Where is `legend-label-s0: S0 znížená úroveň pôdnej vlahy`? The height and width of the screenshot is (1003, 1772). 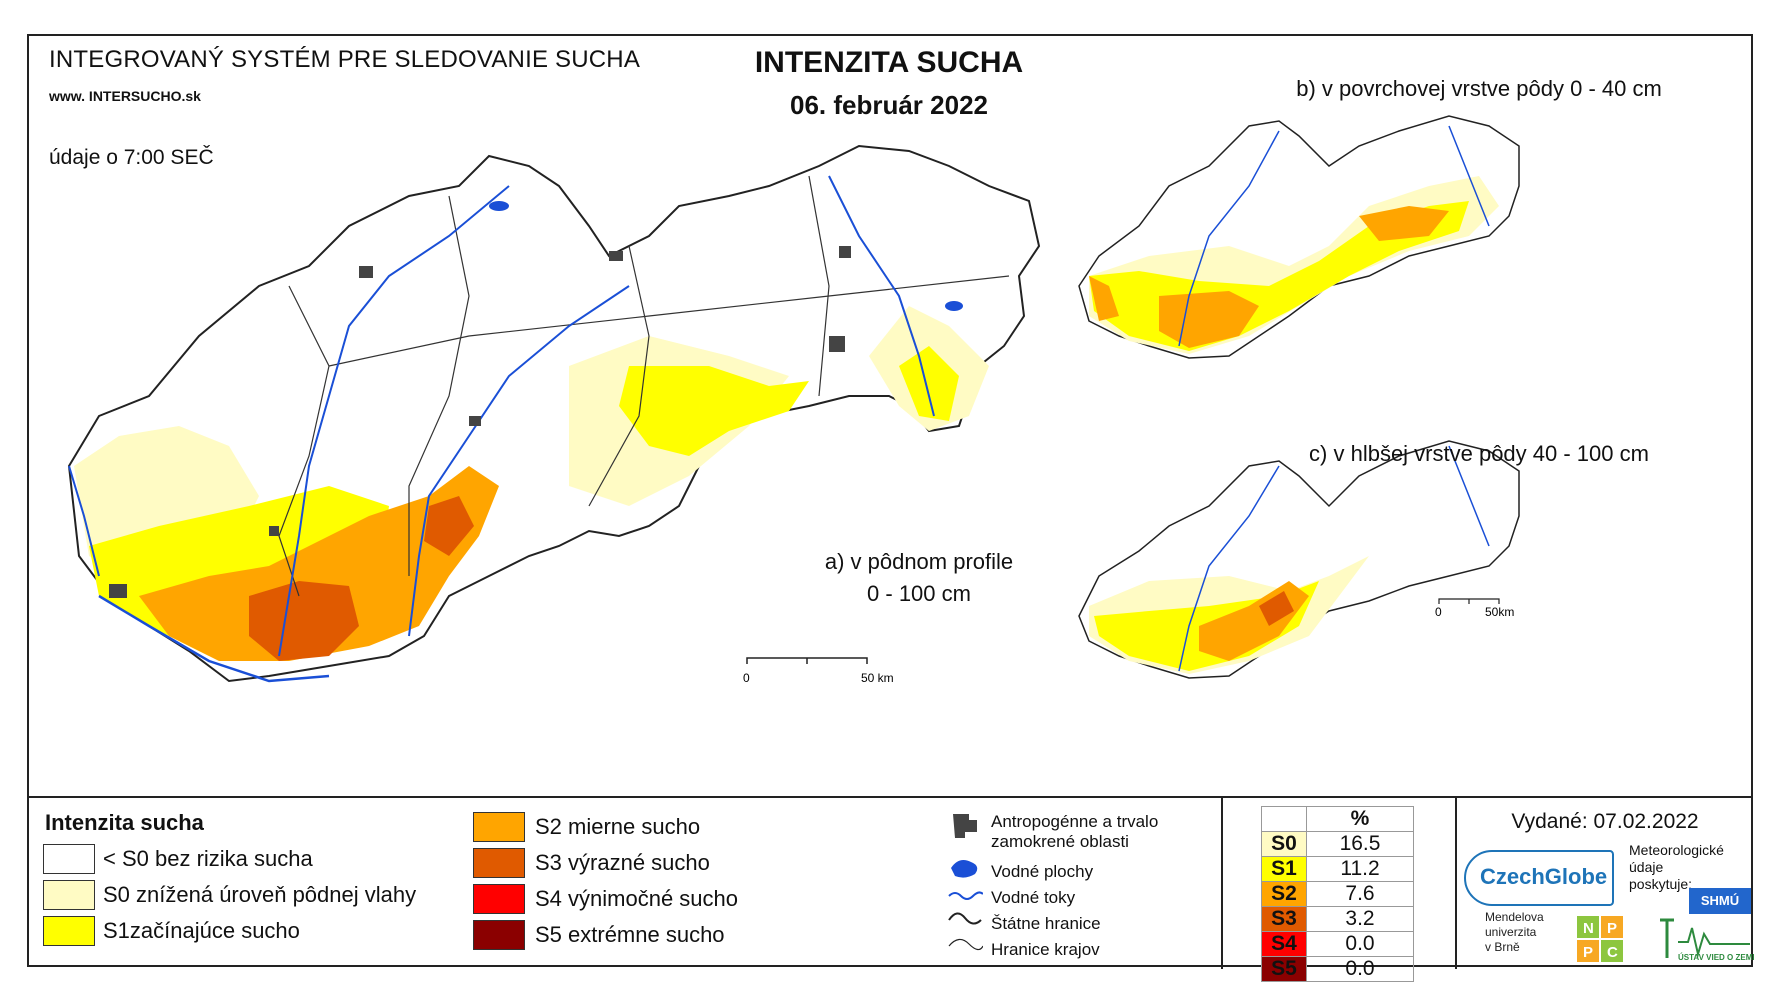
legend-label-s0: S0 znížená úroveň pôdnej vlahy is located at coordinates (260, 894).